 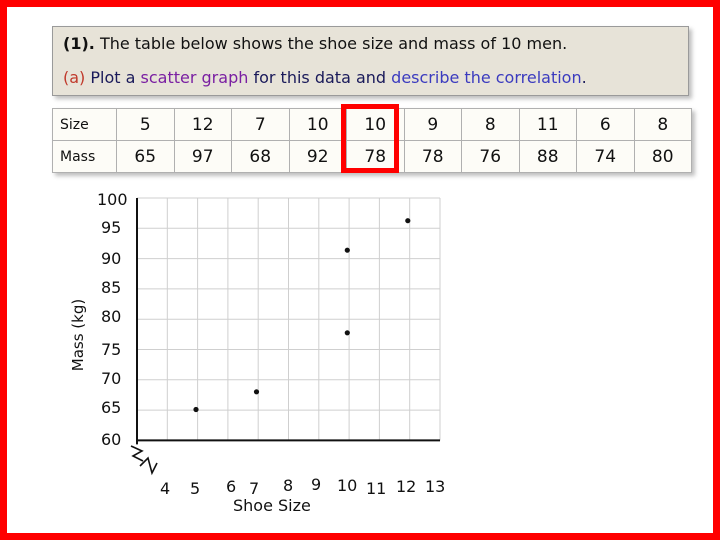 I want to click on highlight-box, so click(x=370, y=138).